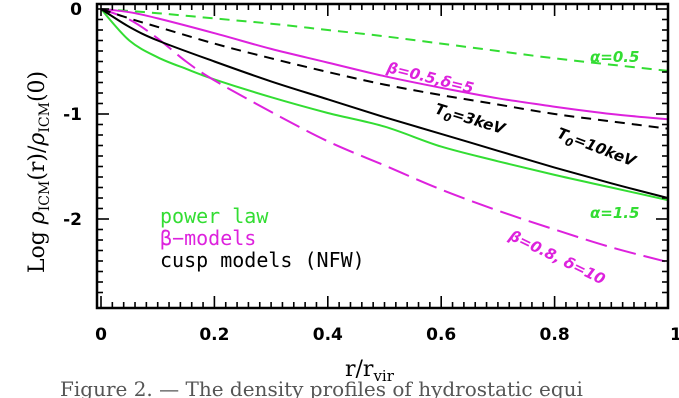  I want to click on x-tick-label: 0.6, so click(441, 335).